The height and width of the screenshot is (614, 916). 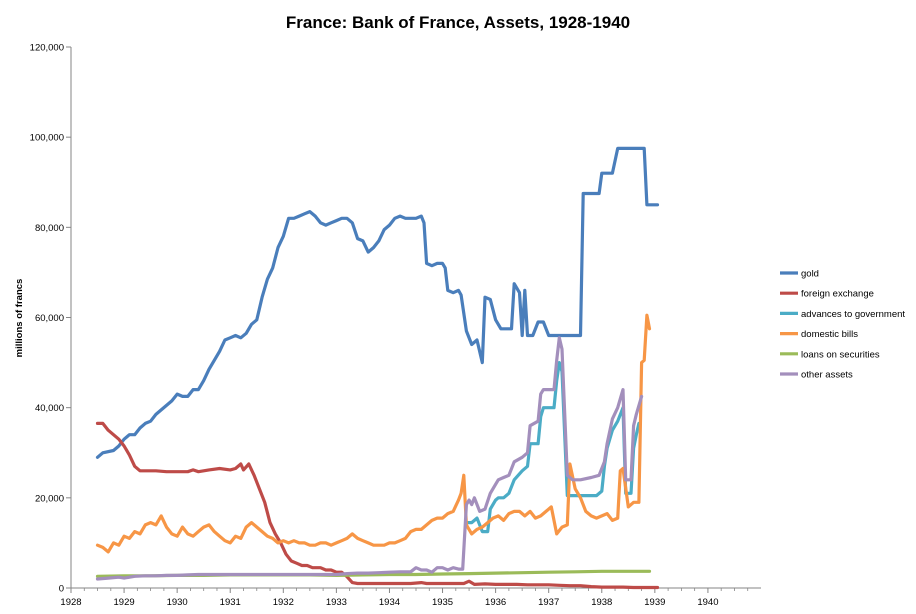 What do you see at coordinates (124, 602) in the screenshot?
I see `x-tick-label: 1929` at bounding box center [124, 602].